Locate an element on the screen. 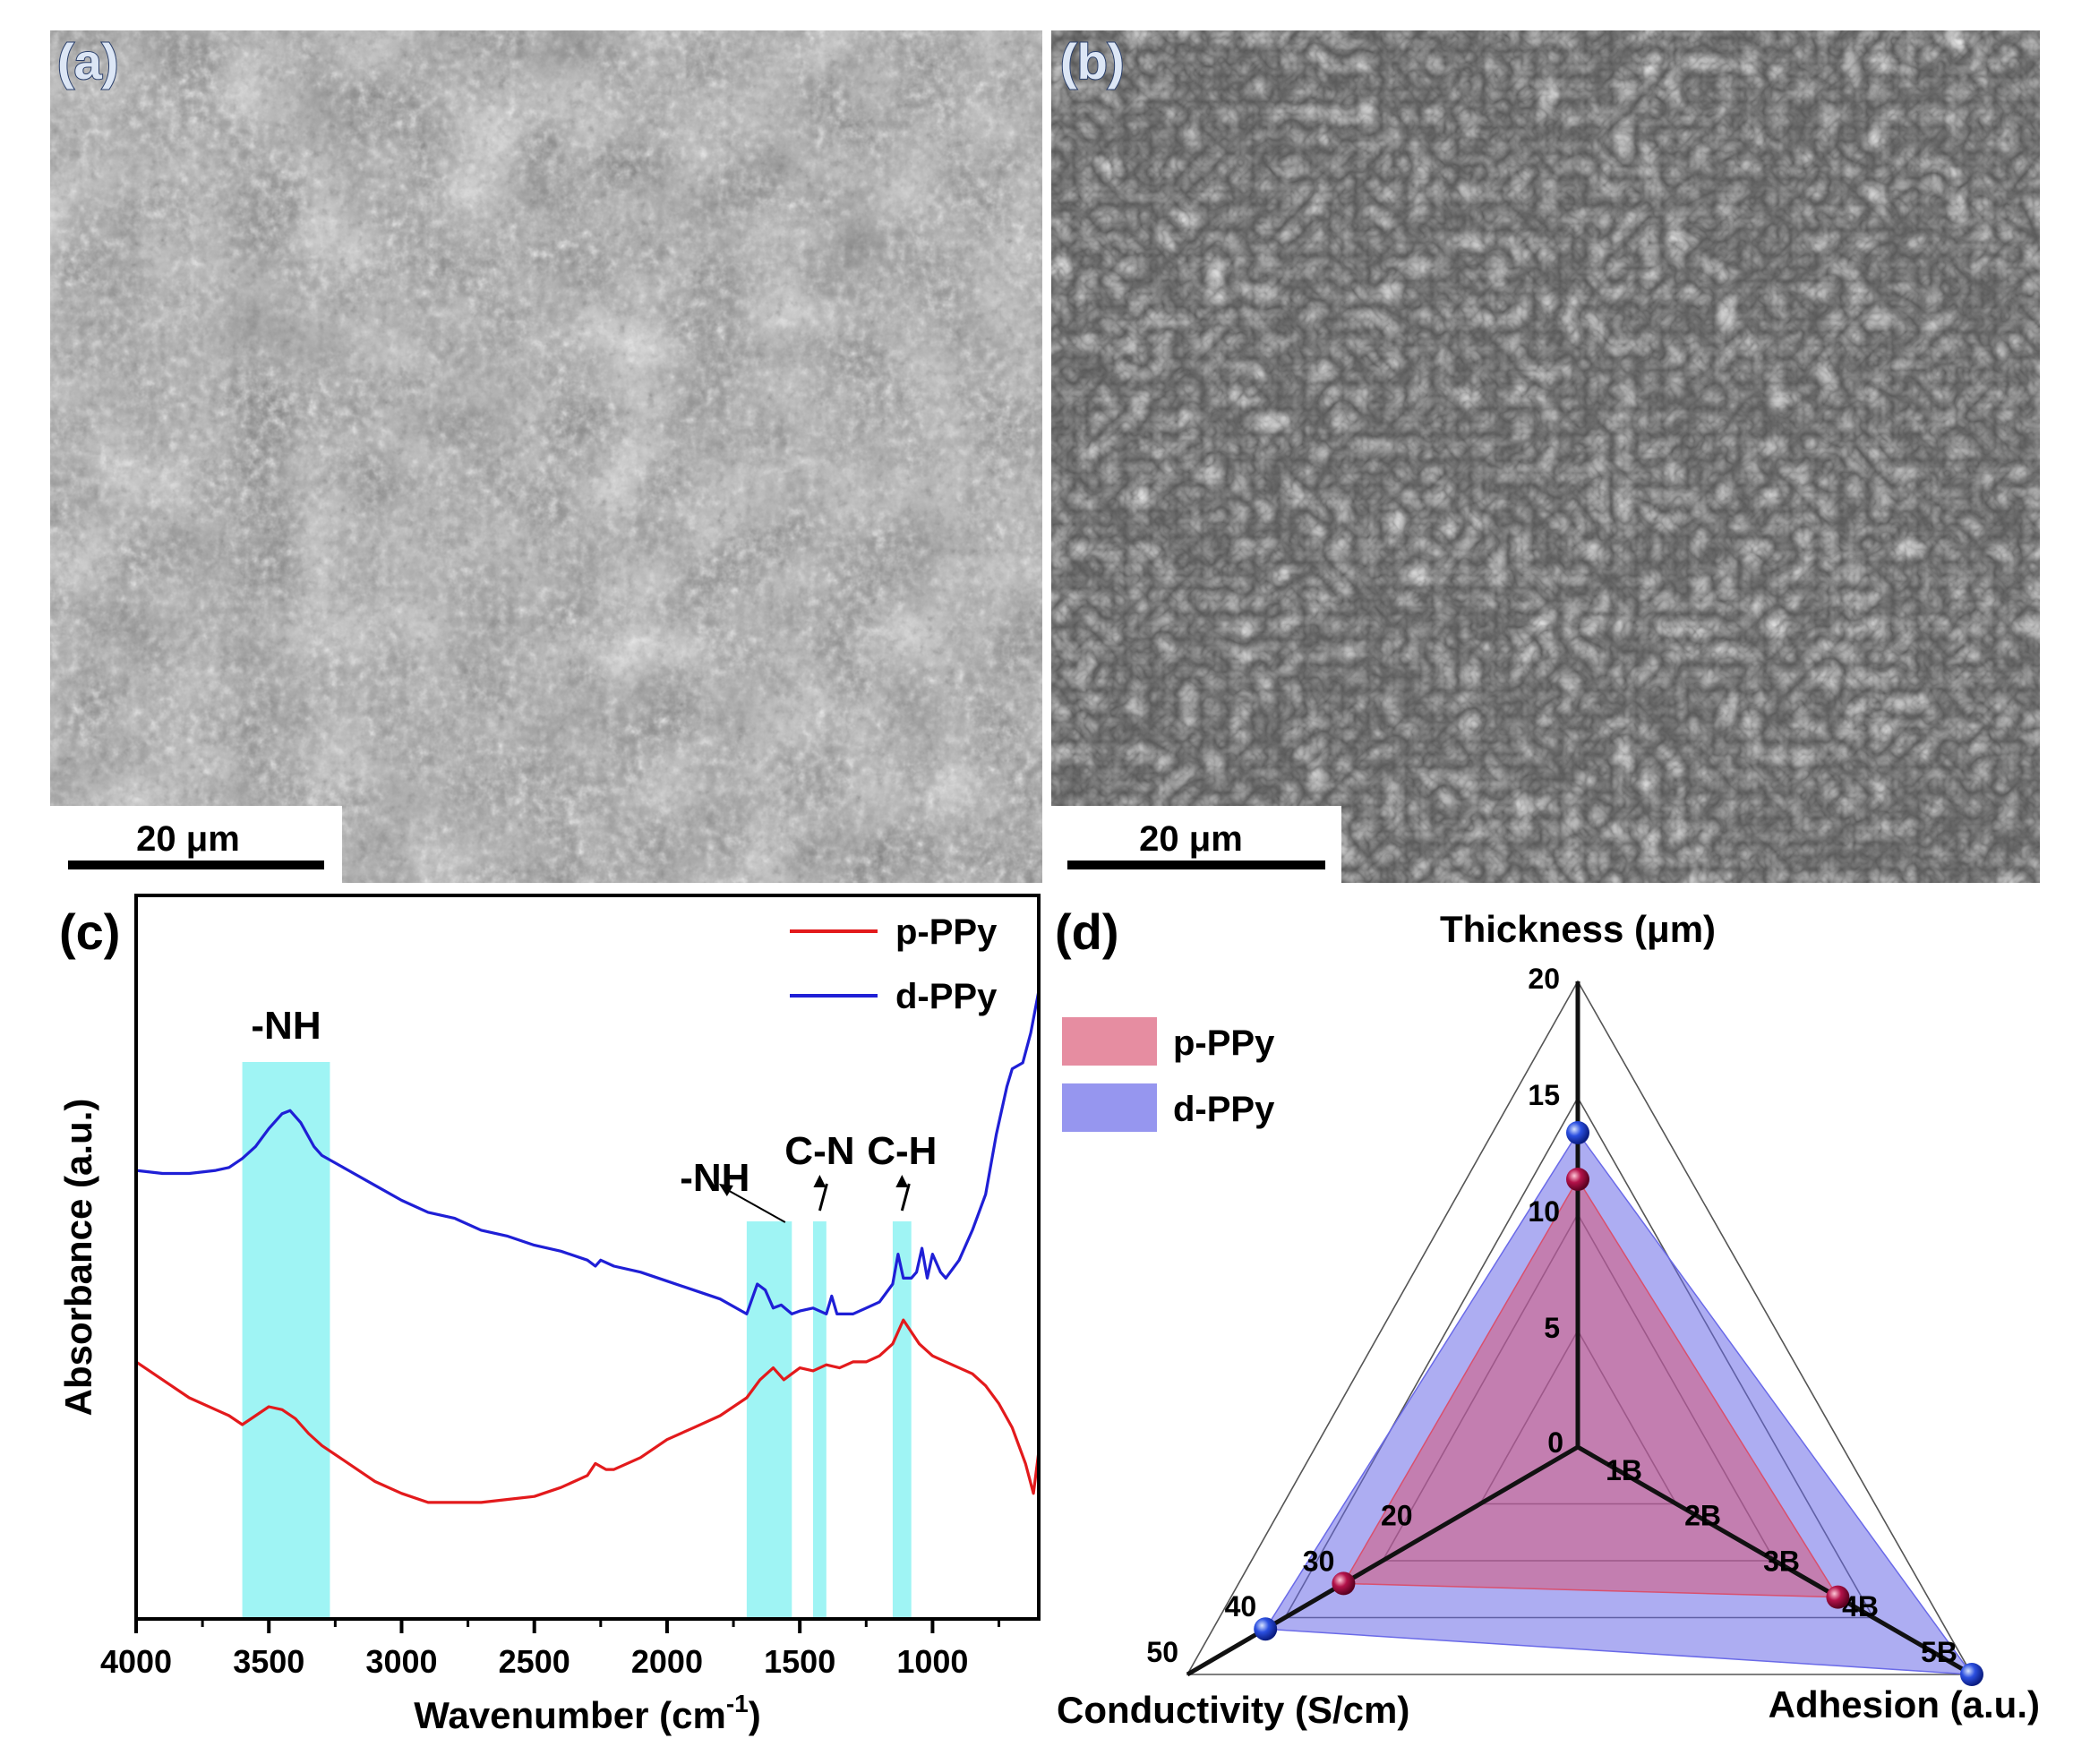 The height and width of the screenshot is (1764, 2090). radar-legend: p-PPy d-PPy is located at coordinates (1168, 1074).